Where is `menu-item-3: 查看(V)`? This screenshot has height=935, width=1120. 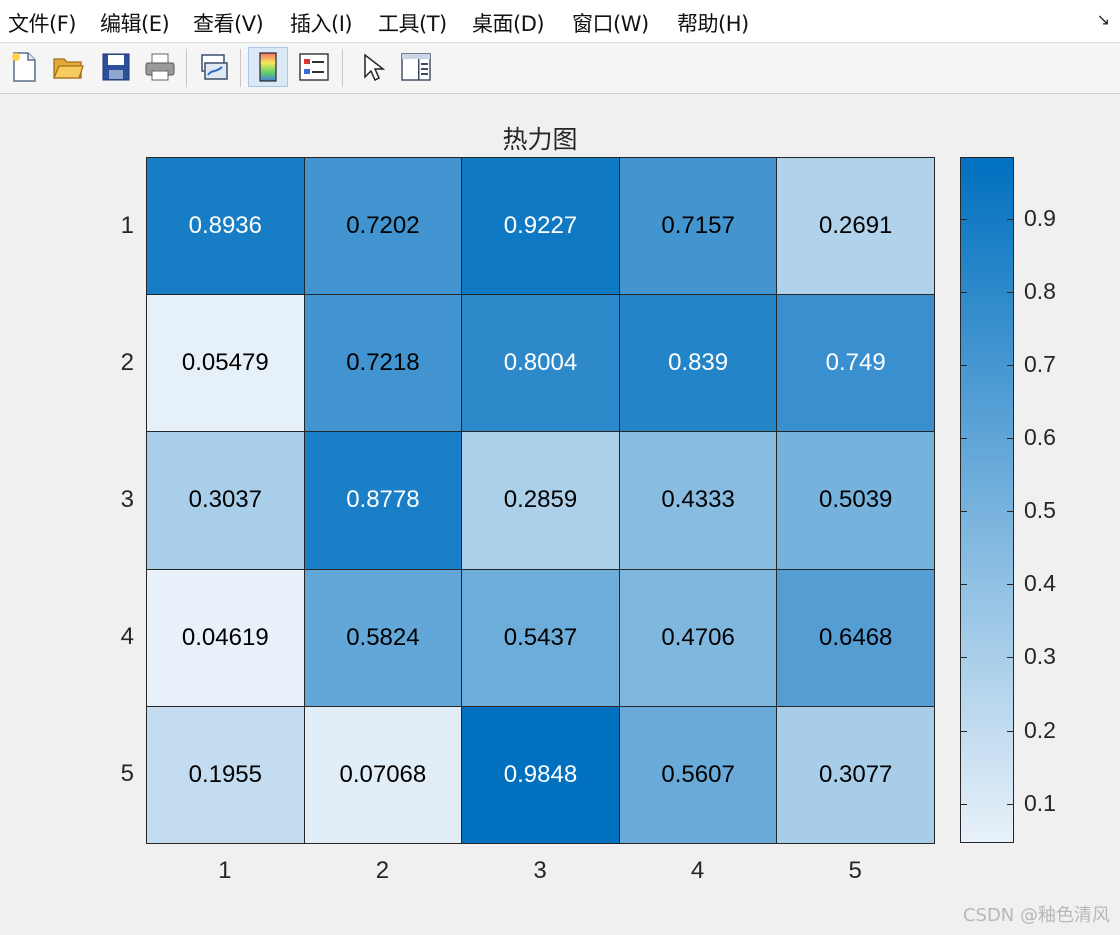
menu-item-3: 查看(V) is located at coordinates (228, 24).